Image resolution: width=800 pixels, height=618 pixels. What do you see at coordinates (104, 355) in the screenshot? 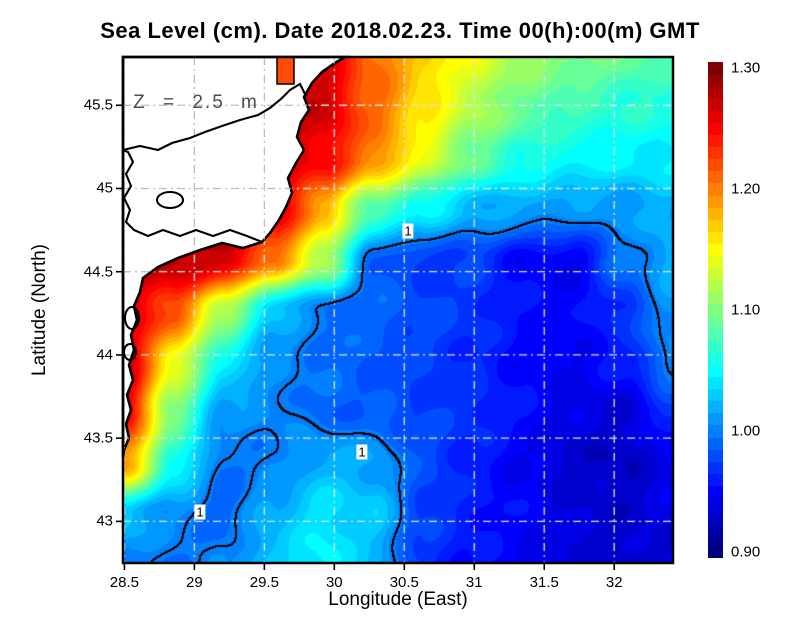
I see `y-tick-label: 44` at bounding box center [104, 355].